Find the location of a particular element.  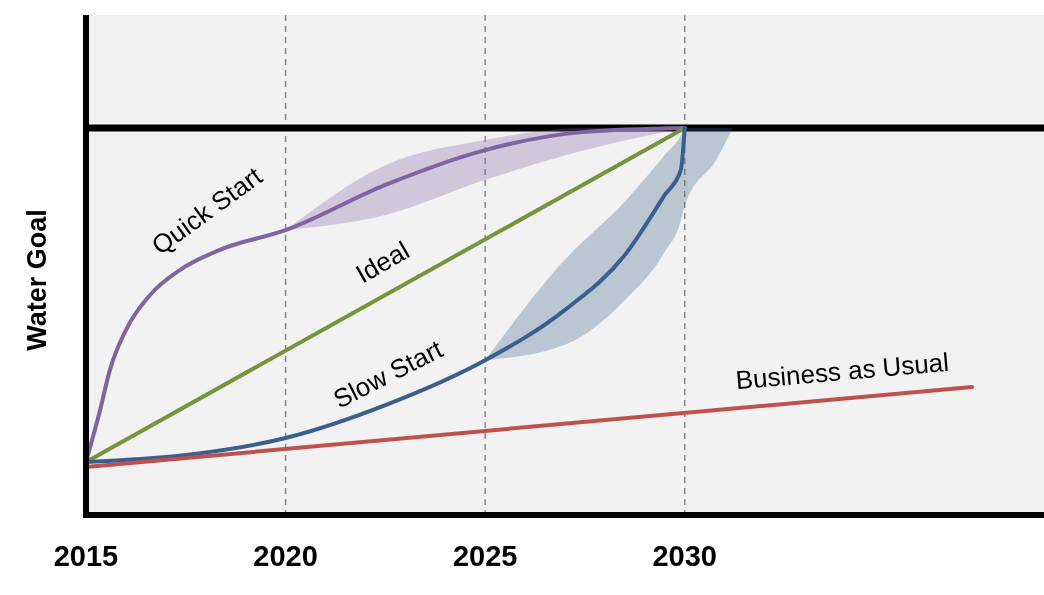

text: Slow Start is located at coordinates (388, 374).